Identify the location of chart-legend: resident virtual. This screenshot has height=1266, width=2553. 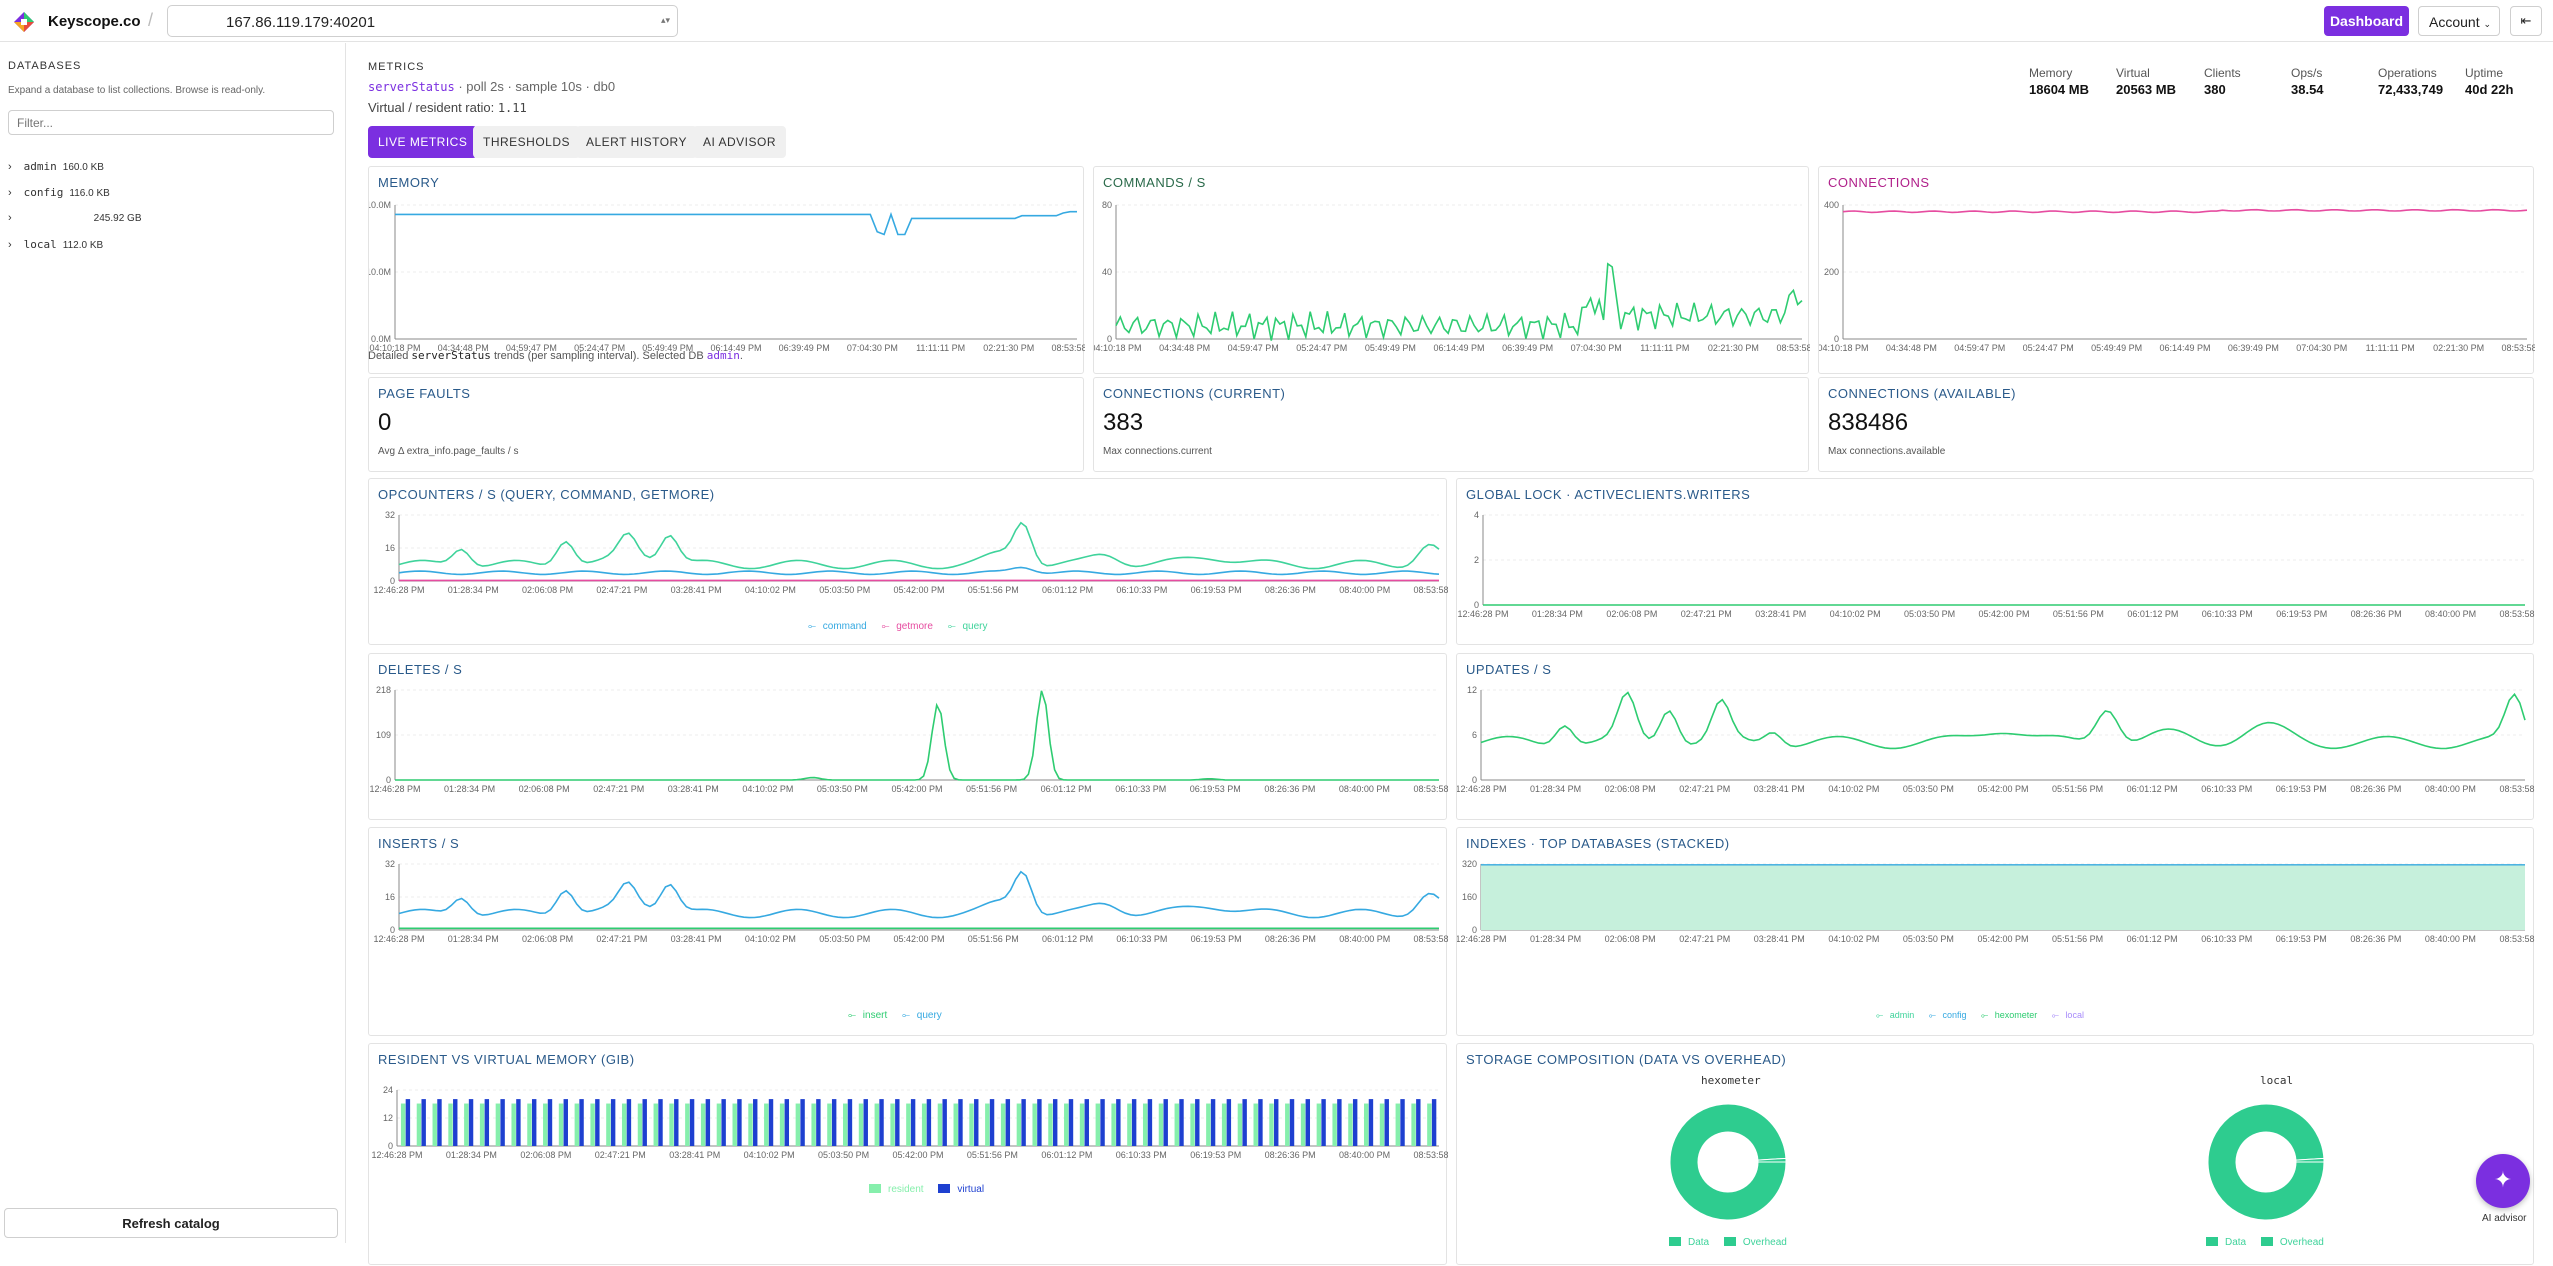
(928, 1189).